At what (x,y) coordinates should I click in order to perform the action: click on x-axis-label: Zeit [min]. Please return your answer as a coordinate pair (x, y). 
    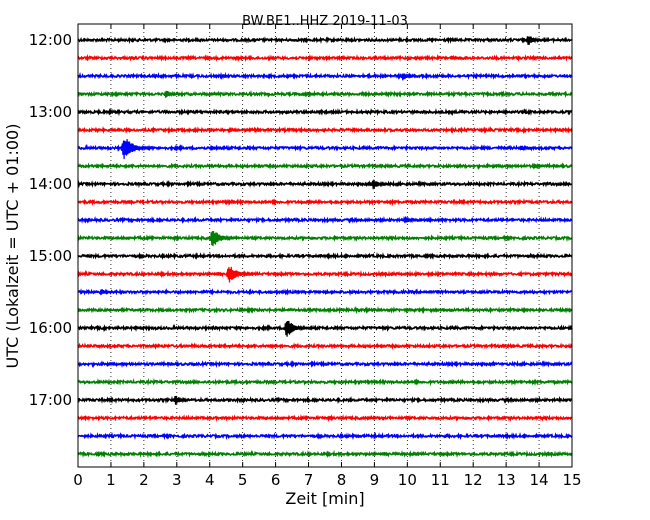
    Looking at the image, I should click on (324, 498).